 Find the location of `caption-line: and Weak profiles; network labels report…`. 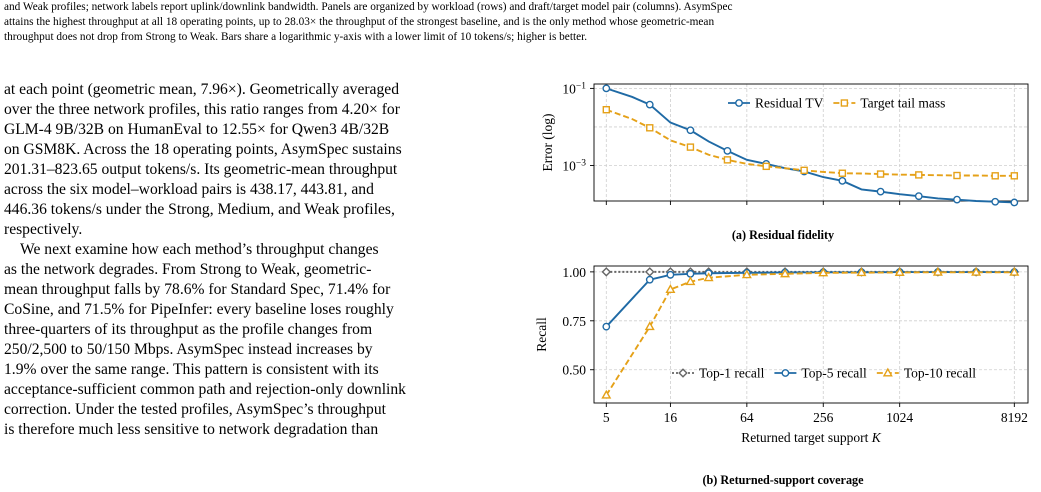

caption-line: and Weak profiles; network labels report… is located at coordinates (368, 7).